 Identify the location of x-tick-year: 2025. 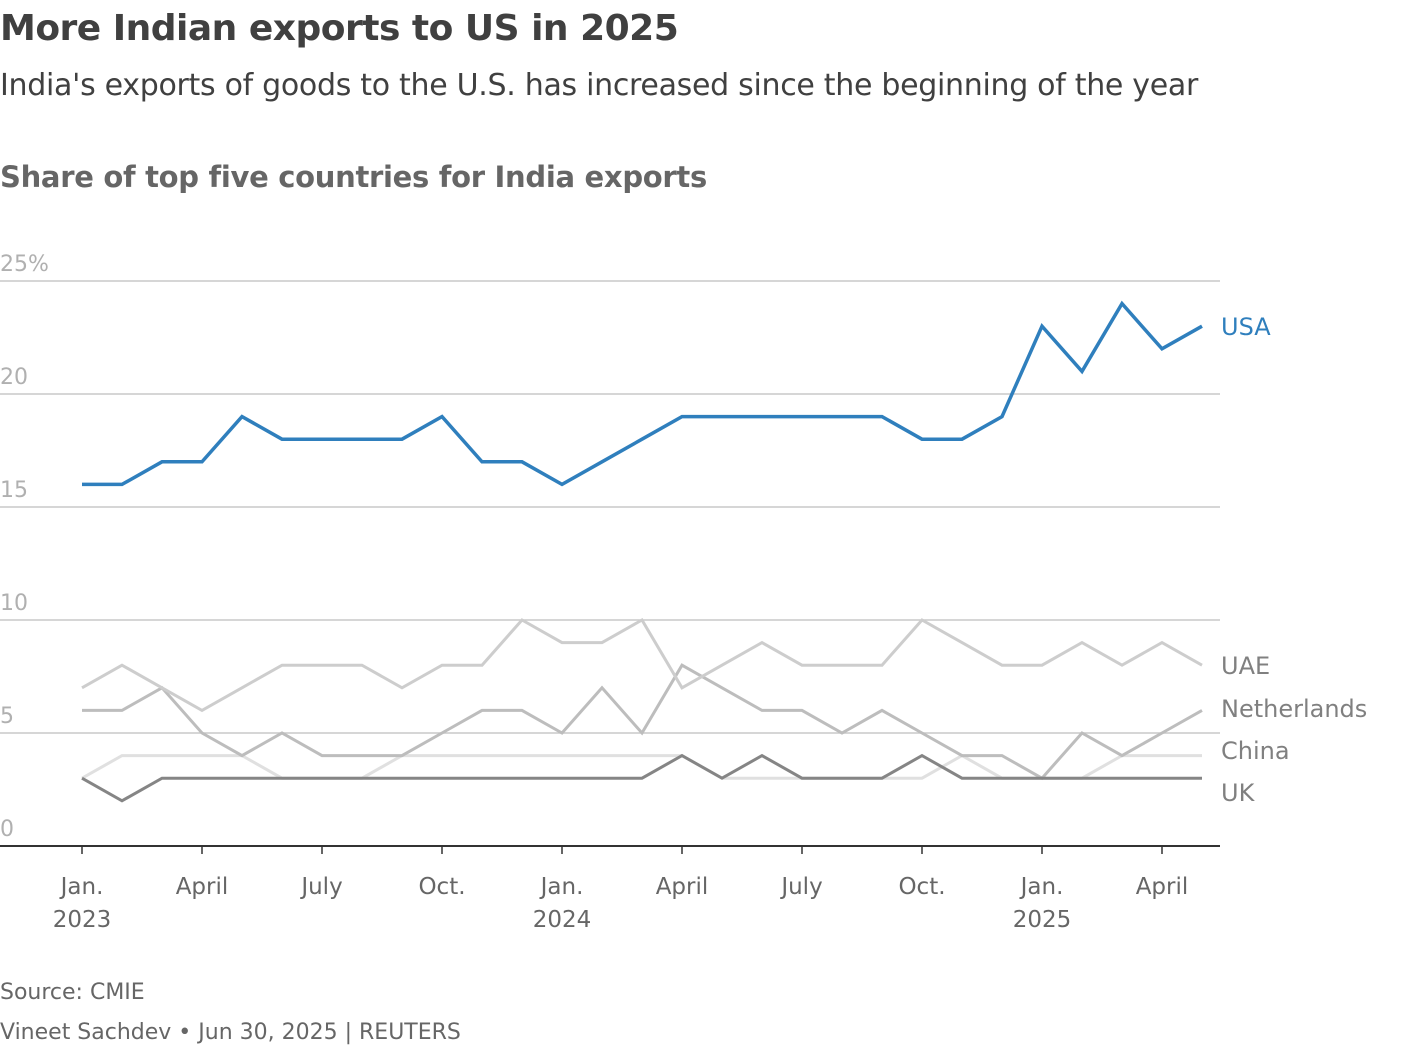
(1042, 920).